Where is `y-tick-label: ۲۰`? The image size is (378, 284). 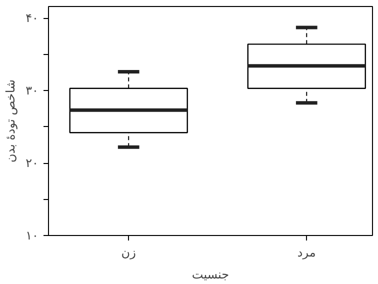
y-tick-label: ۲۰ is located at coordinates (32, 163).